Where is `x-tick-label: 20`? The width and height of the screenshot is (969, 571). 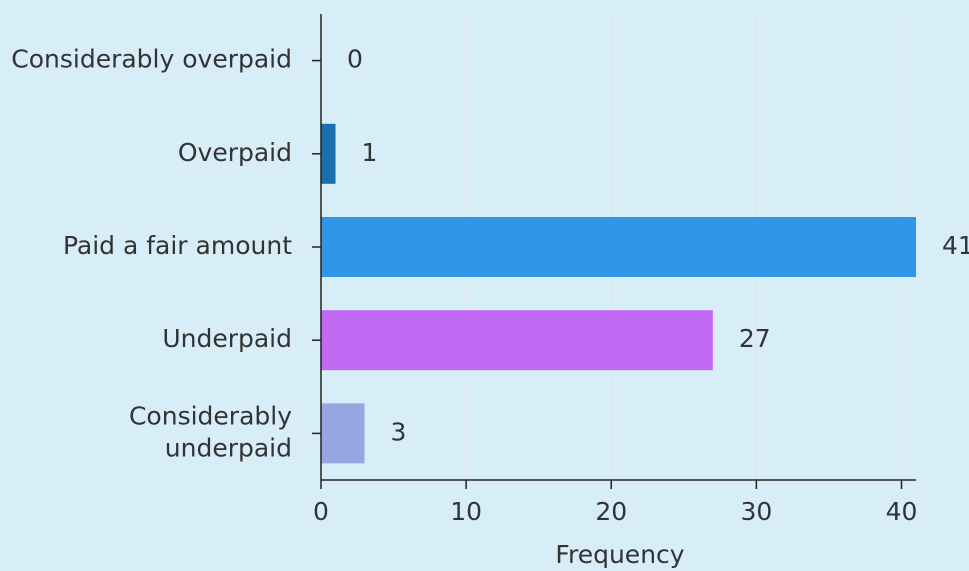
x-tick-label: 20 is located at coordinates (611, 511).